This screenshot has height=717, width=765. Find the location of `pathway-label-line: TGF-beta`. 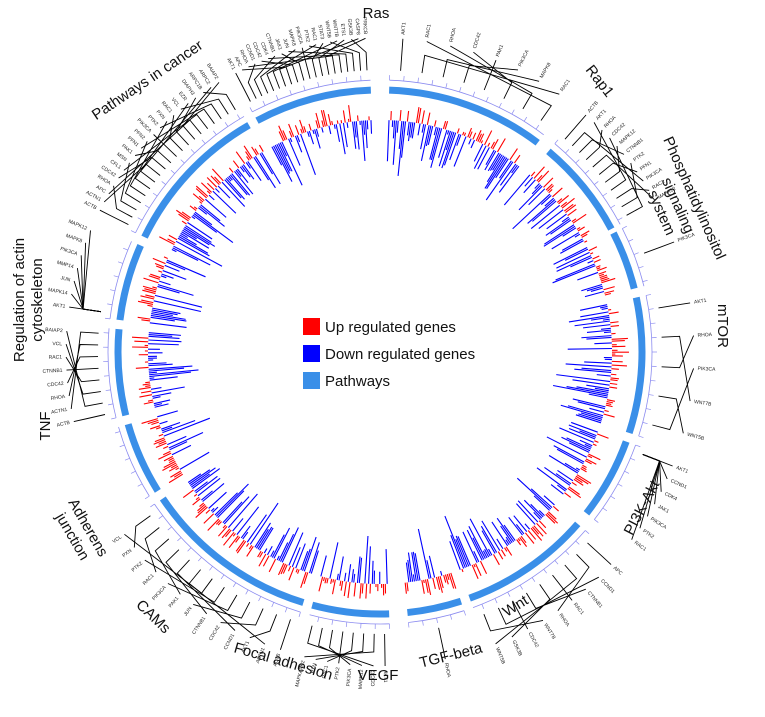

pathway-label-line: TGF-beta is located at coordinates (451, 655).